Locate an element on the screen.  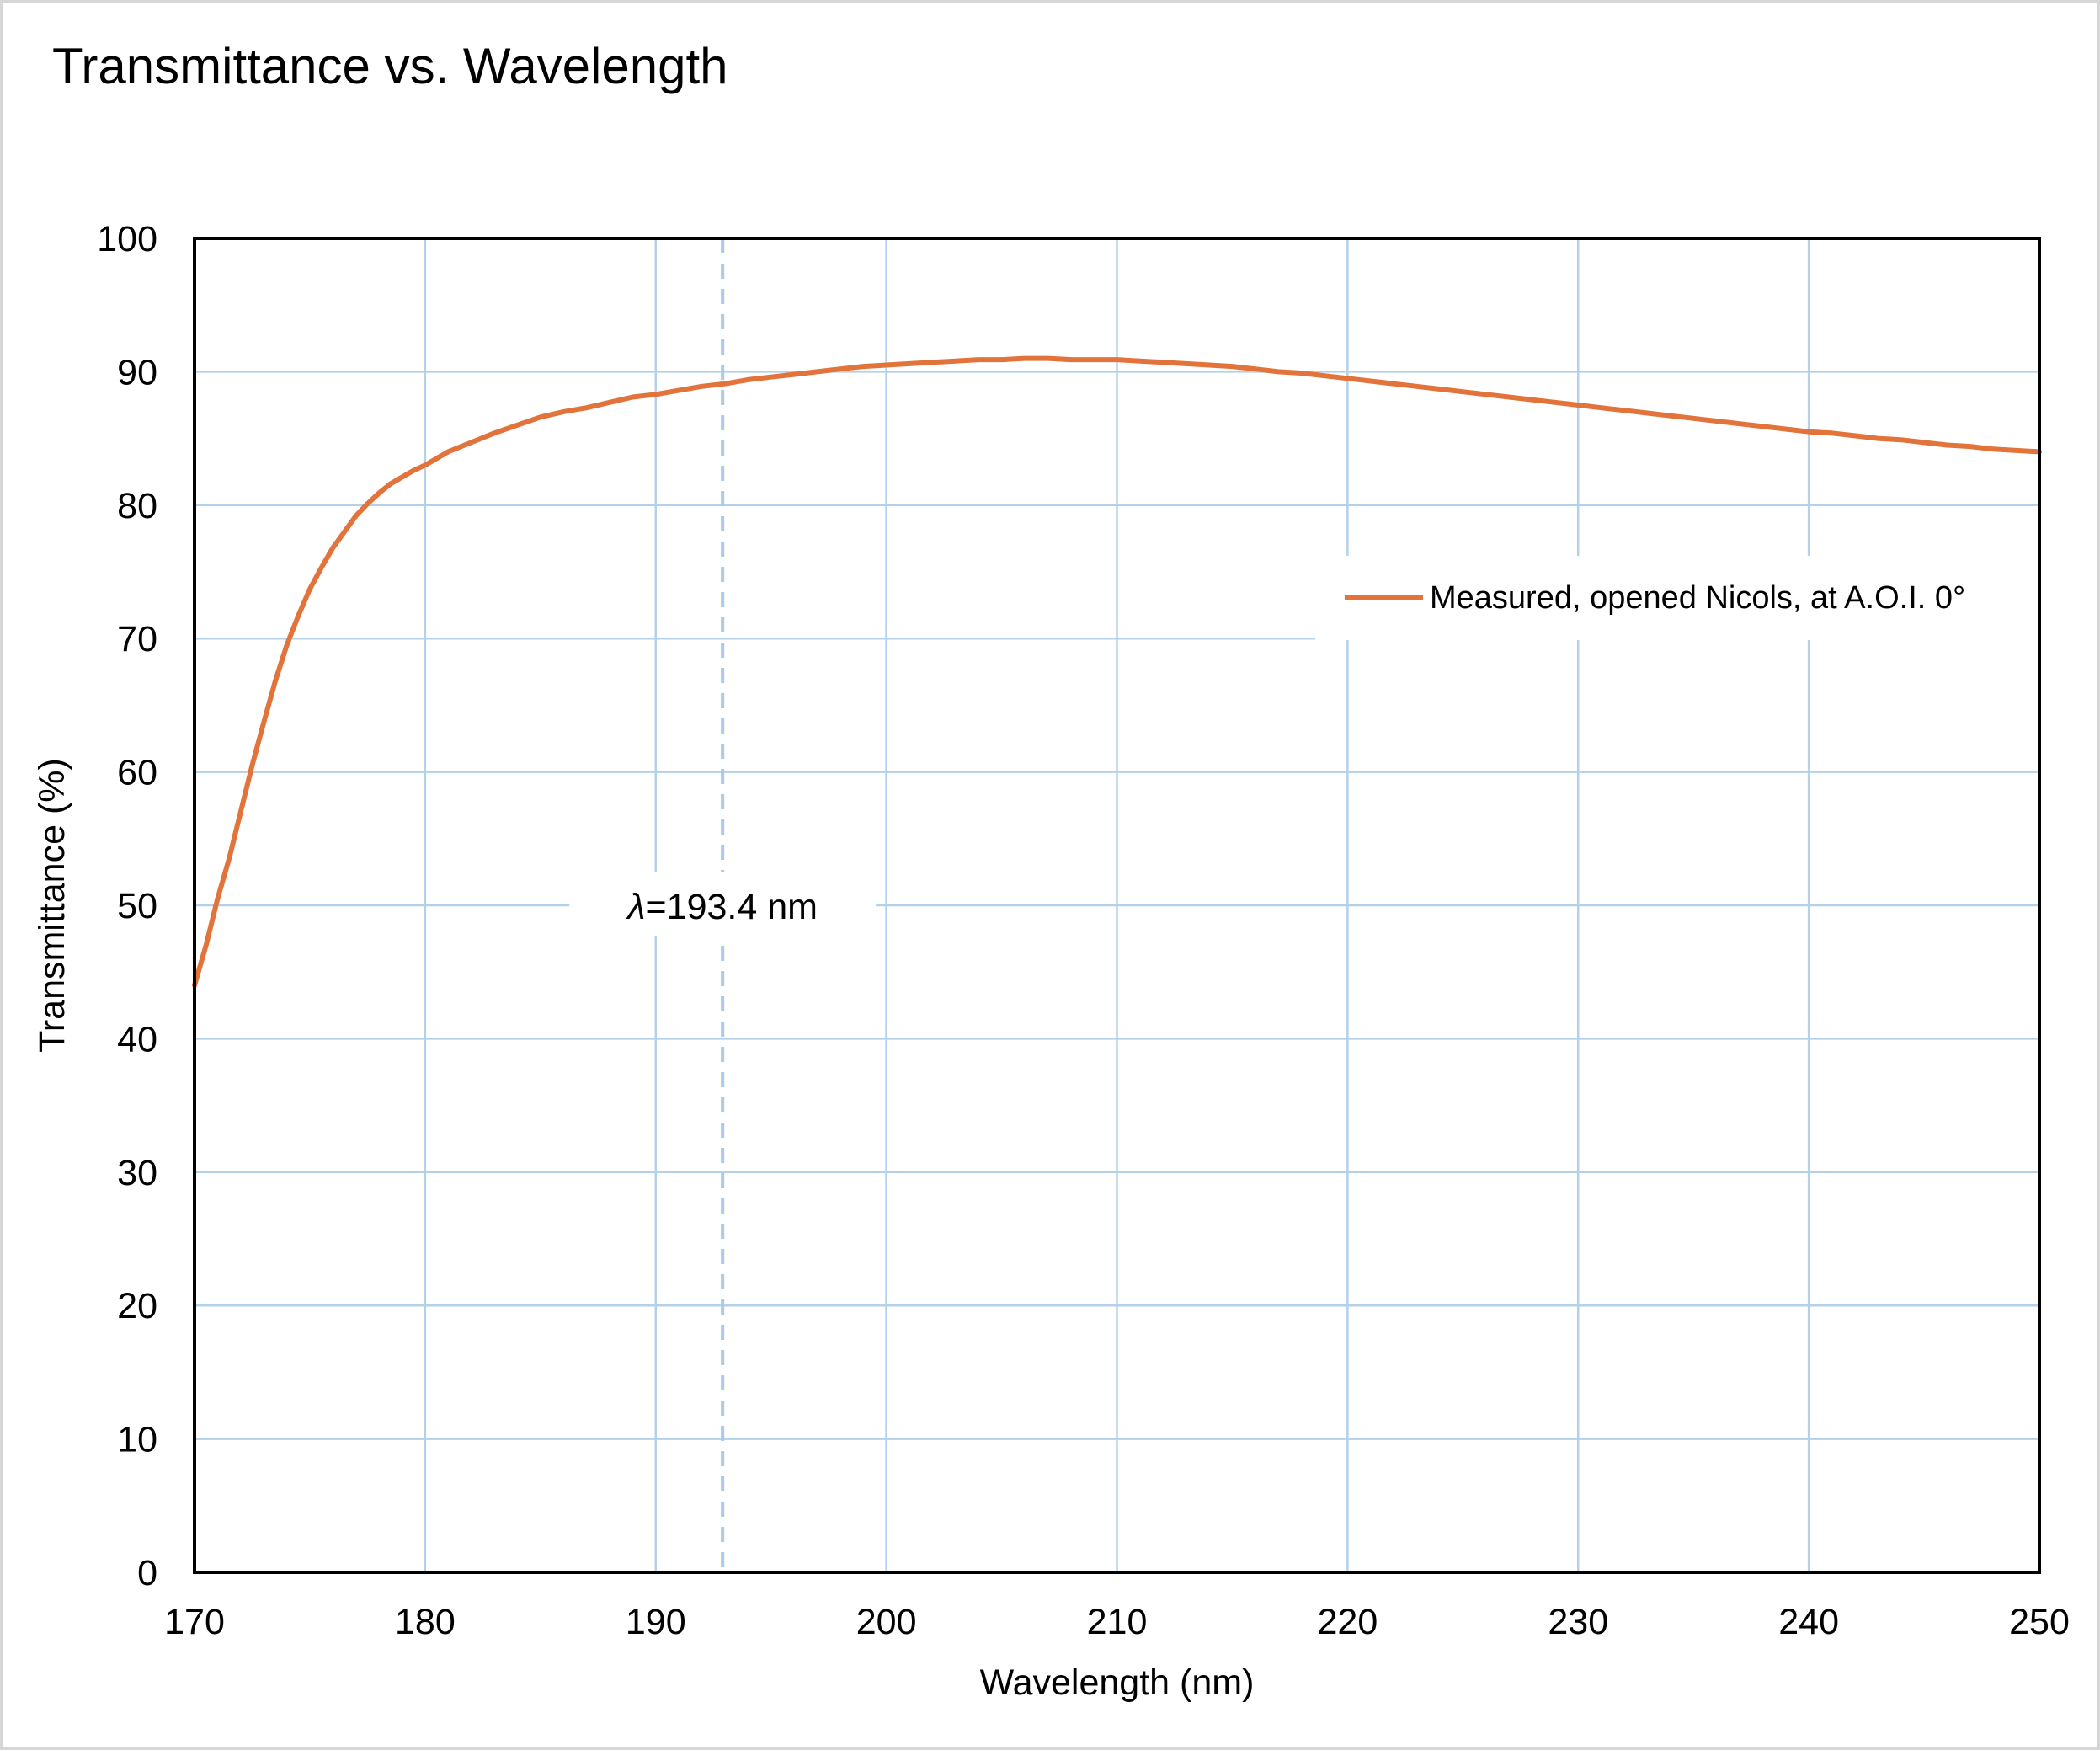
y-axis-title: Transmittance (%) is located at coordinates (52, 906).